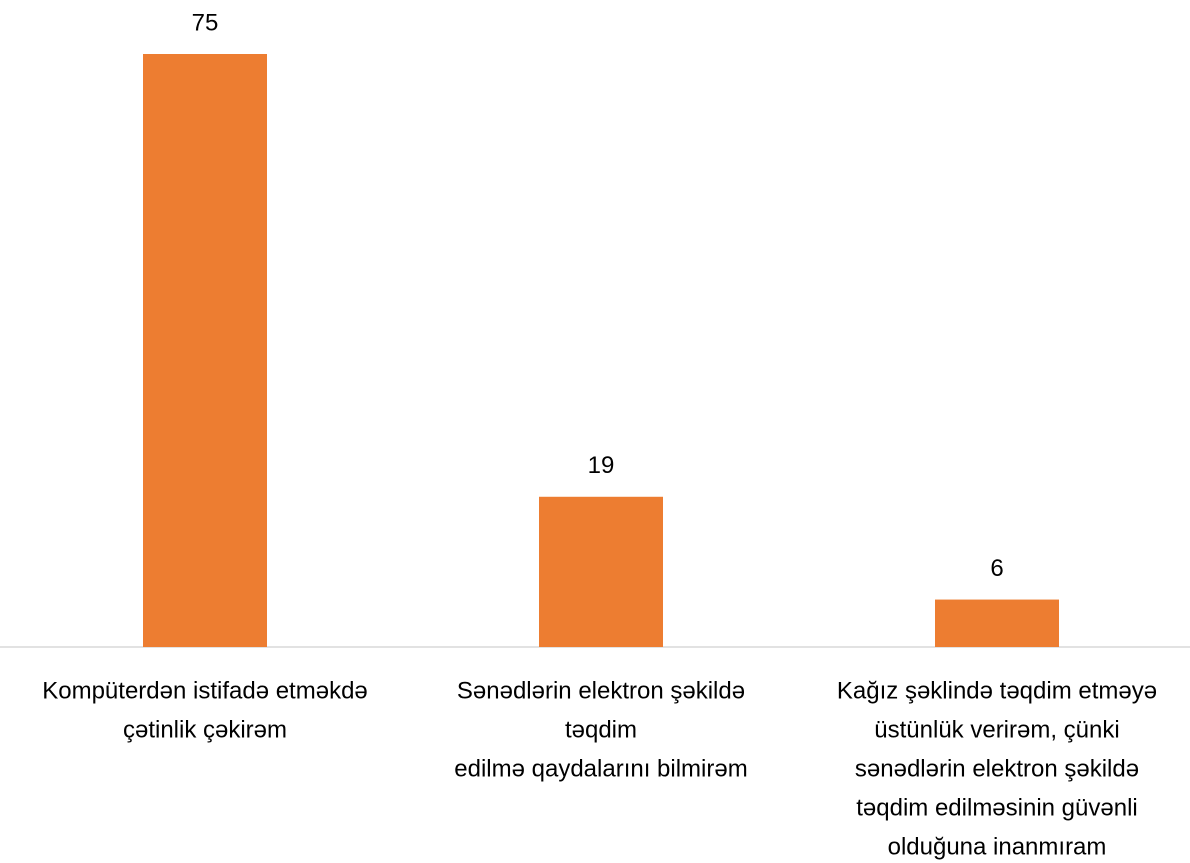  What do you see at coordinates (205, 690) in the screenshot?
I see `x-tick-label: Kompüterdən istifadə etməkdə` at bounding box center [205, 690].